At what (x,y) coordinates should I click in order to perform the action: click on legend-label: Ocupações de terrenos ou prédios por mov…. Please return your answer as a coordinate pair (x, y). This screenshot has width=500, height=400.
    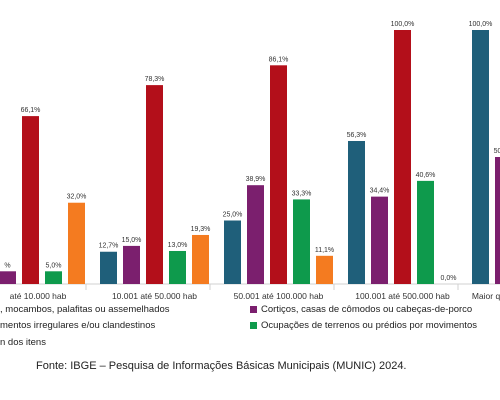
    Looking at the image, I should click on (369, 325).